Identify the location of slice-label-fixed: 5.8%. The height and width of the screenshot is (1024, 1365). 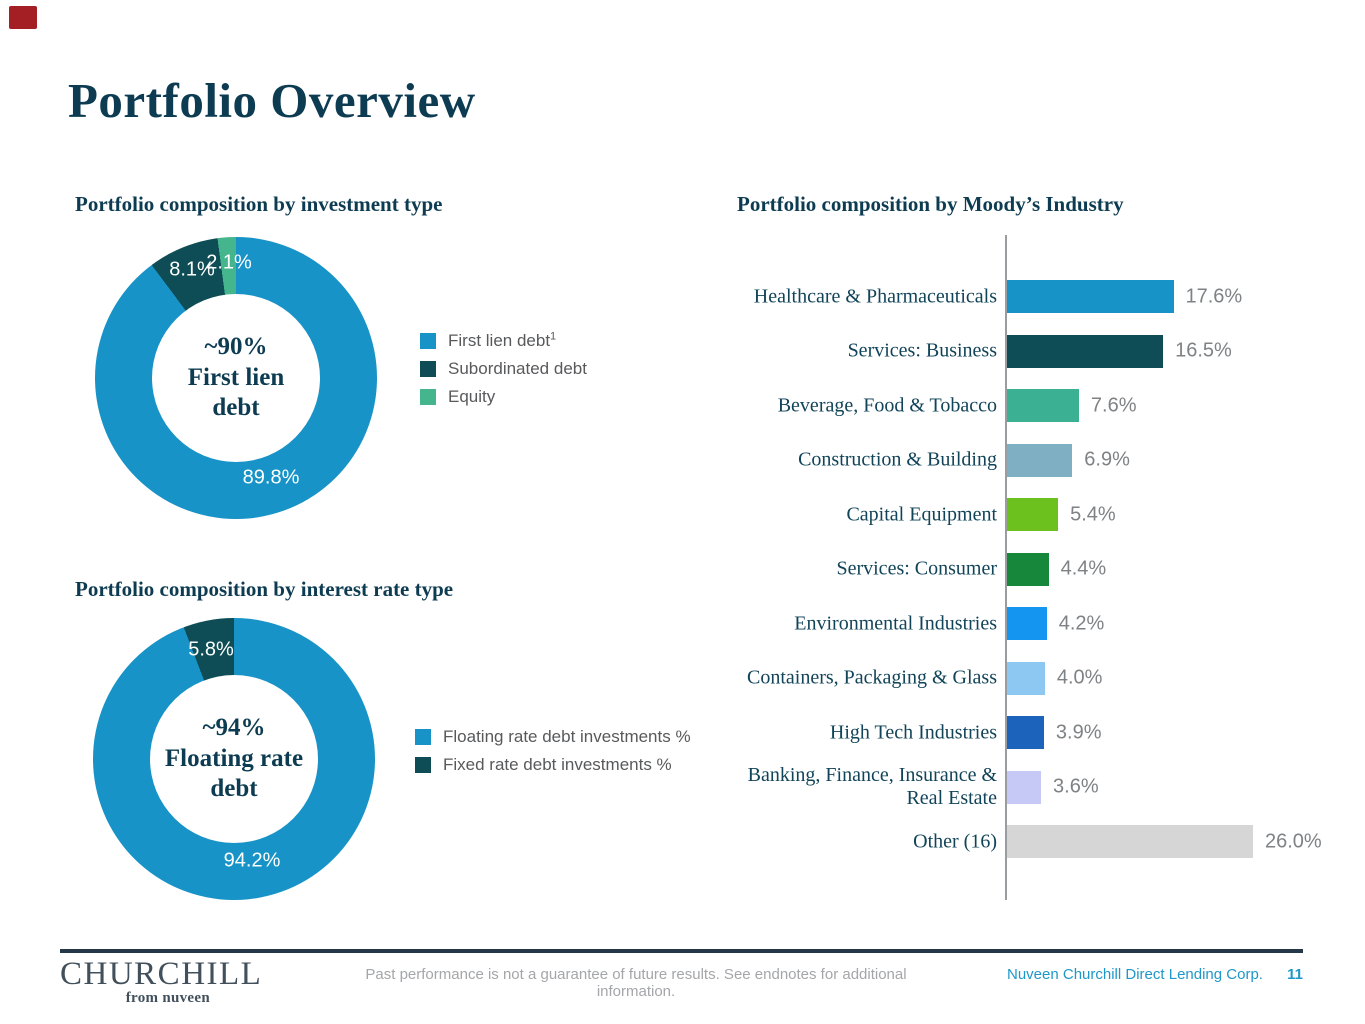
(211, 649).